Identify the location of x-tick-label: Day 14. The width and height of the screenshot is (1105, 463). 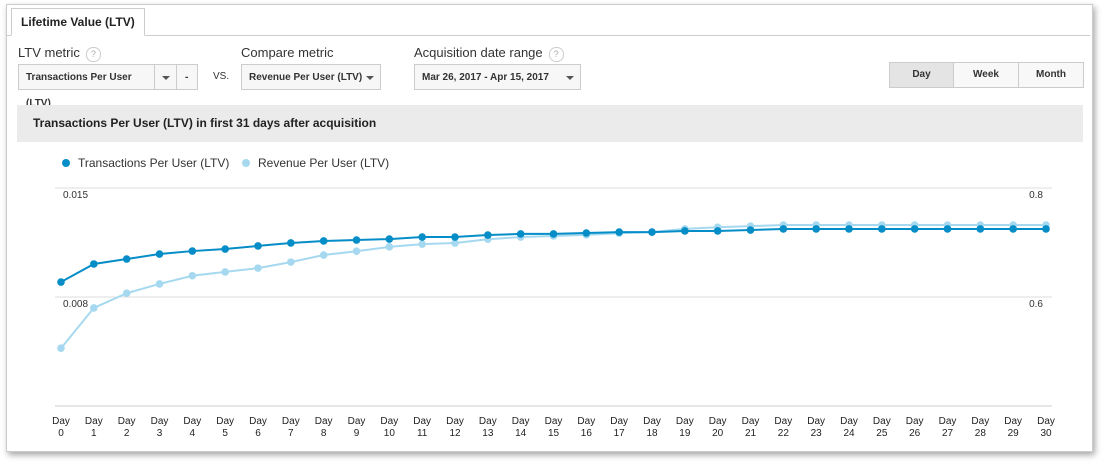
(520, 427).